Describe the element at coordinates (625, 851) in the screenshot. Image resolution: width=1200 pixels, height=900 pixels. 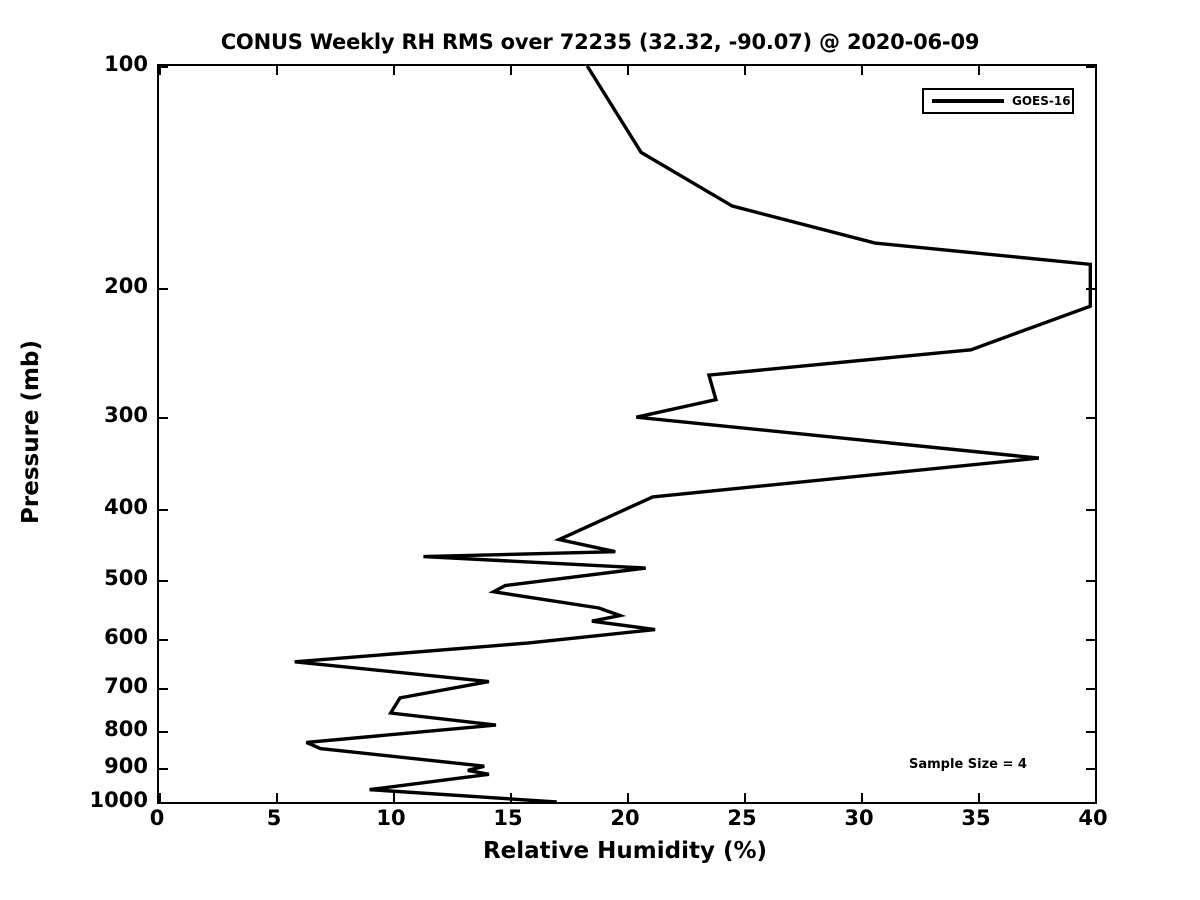
I see `x-axis-label: Relative Humidity (%)` at that location.